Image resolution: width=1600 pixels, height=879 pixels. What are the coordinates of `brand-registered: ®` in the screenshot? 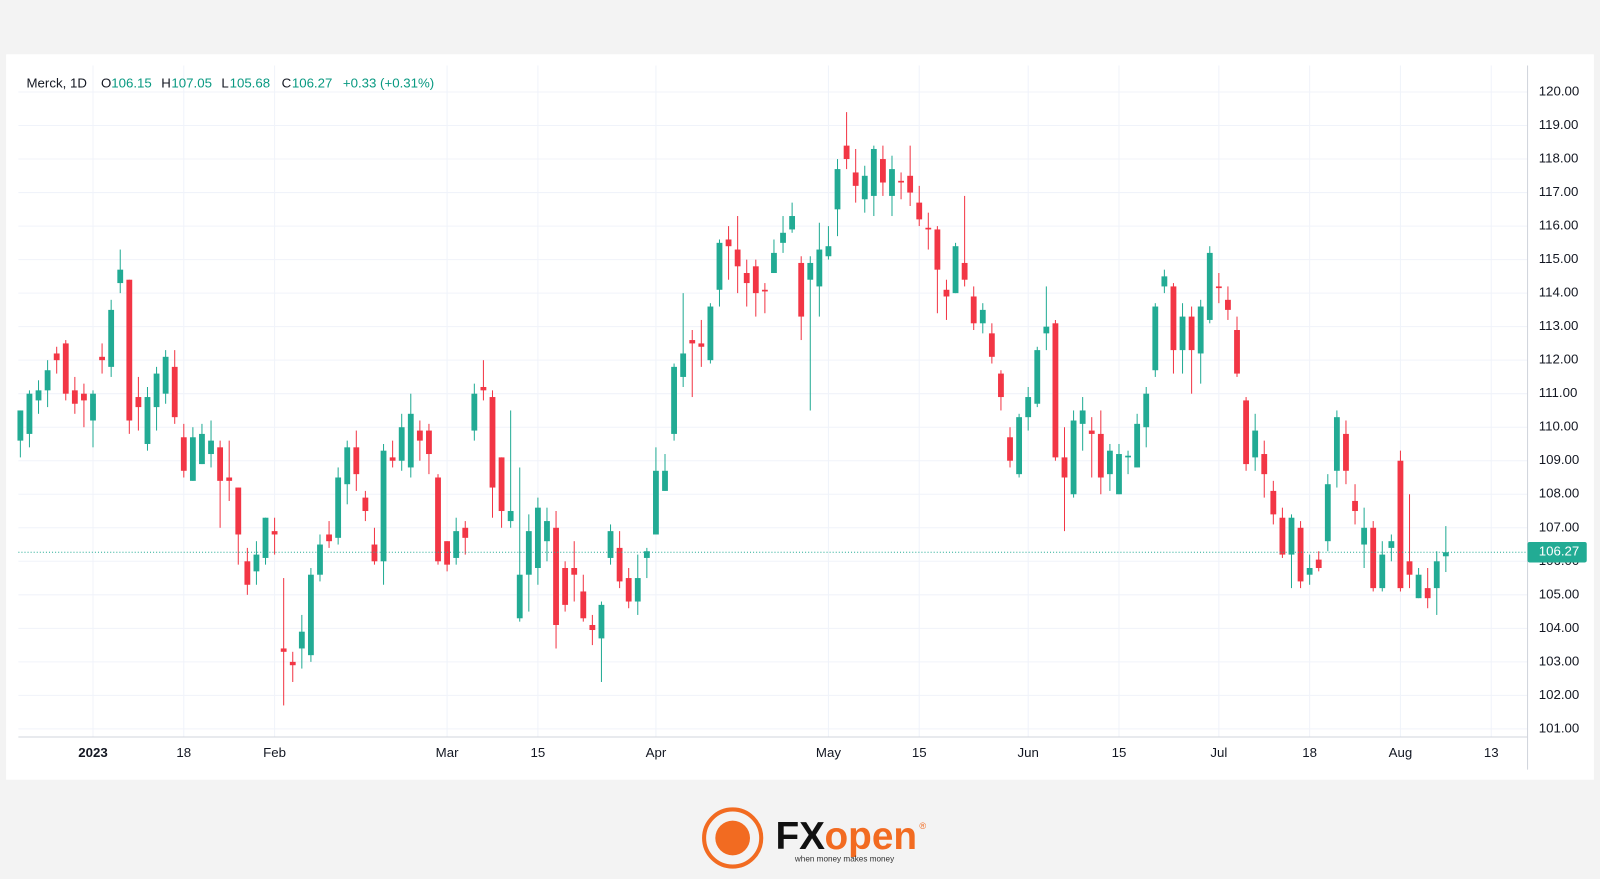 It's located at (922, 826).